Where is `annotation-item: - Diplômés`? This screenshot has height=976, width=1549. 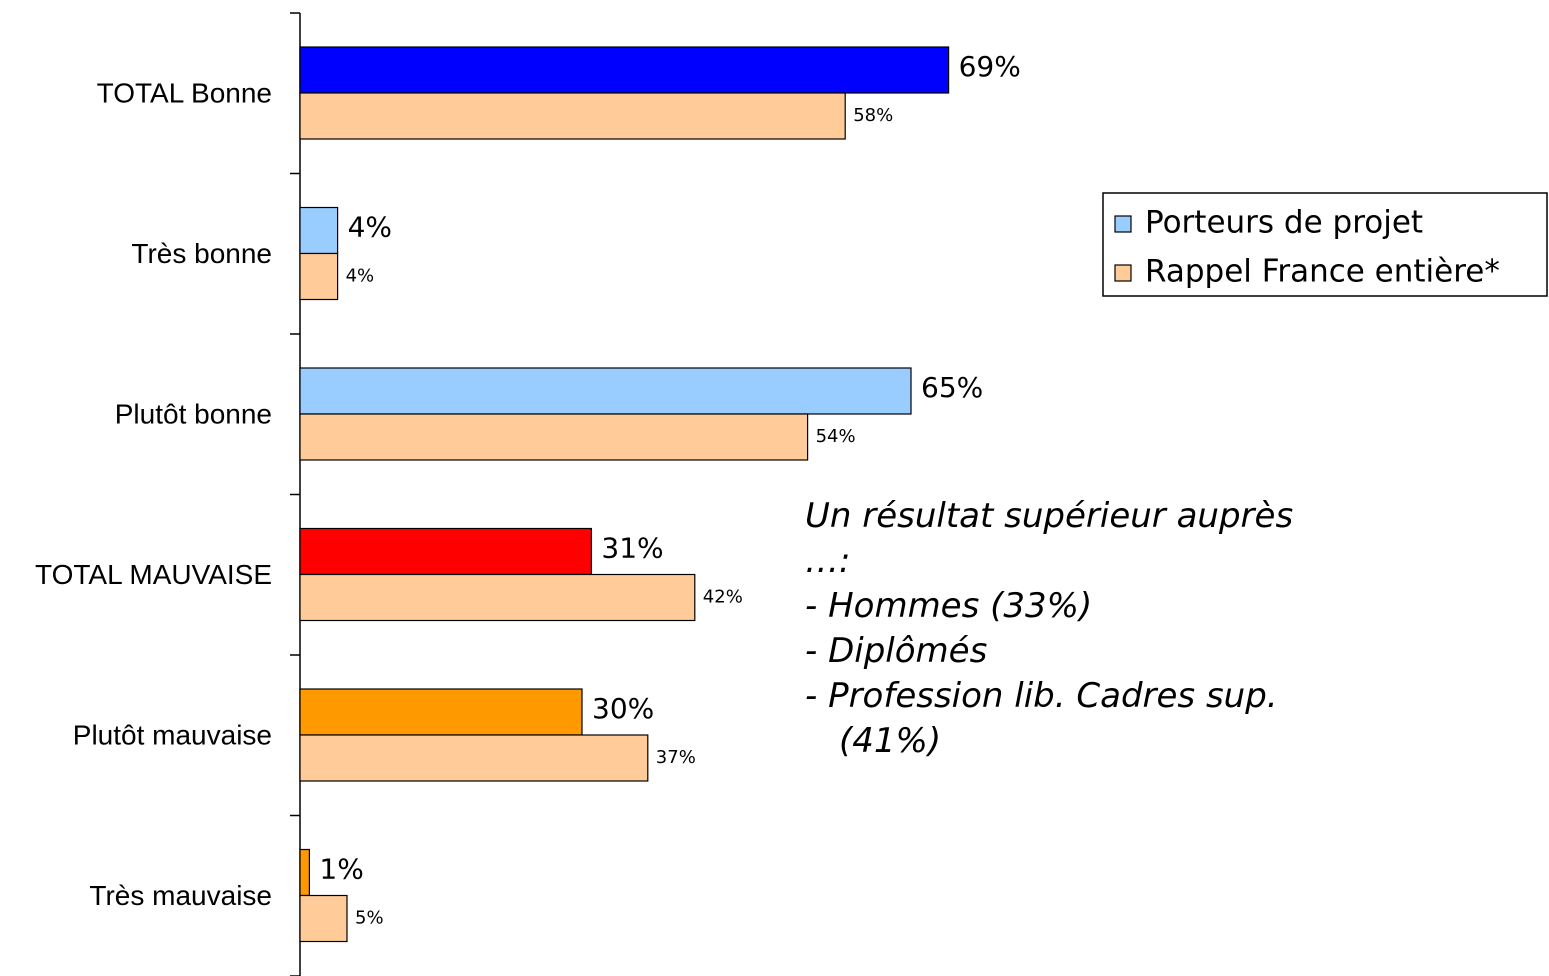 annotation-item: - Diplômés is located at coordinates (896, 651).